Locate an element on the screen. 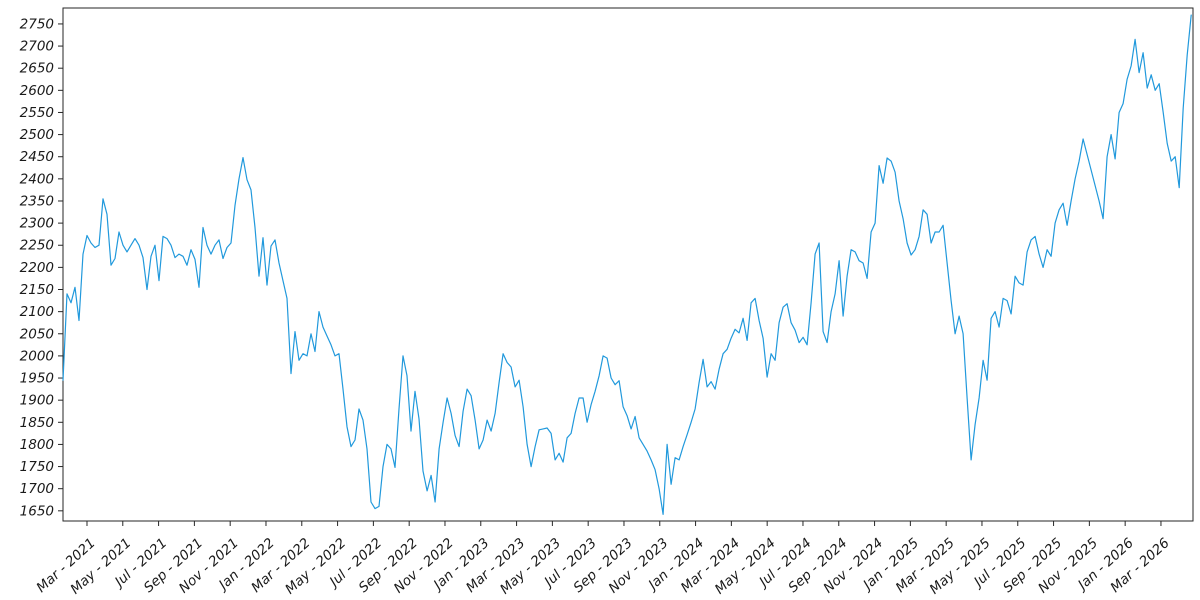  y-tick-label: 2400 is located at coordinates (37, 179).